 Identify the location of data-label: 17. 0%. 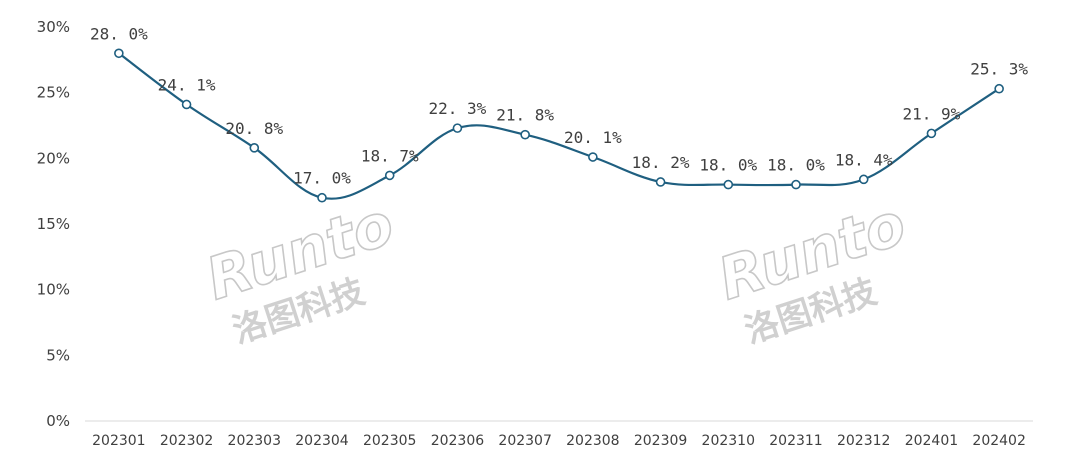
(322, 178).